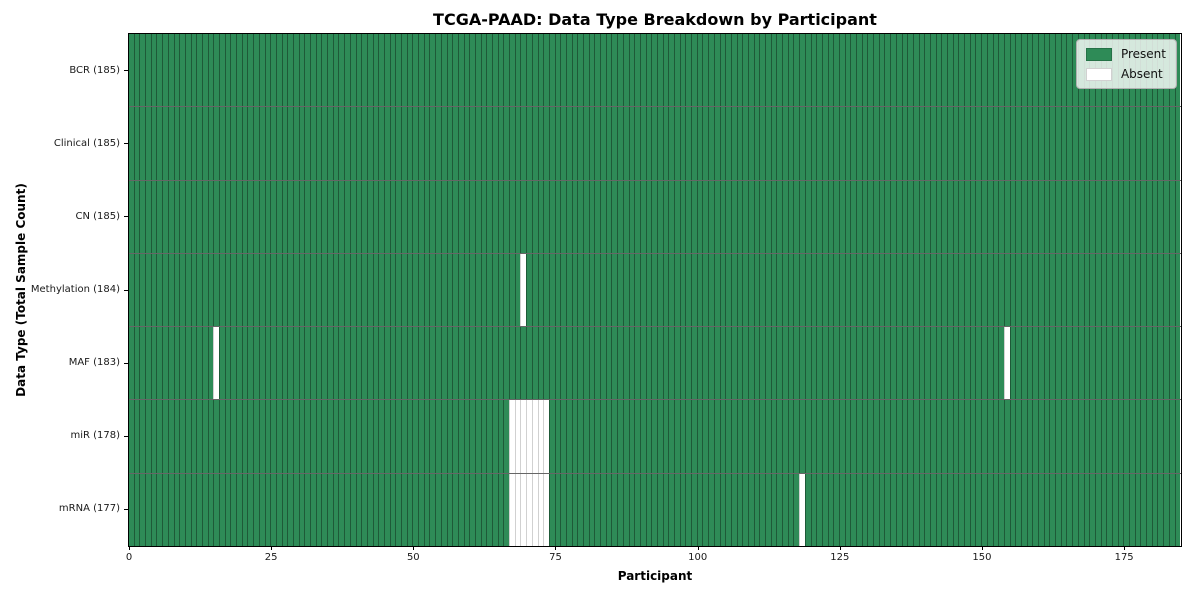 The width and height of the screenshot is (1200, 600). Describe the element at coordinates (556, 548) in the screenshot. I see `x-tick` at that location.